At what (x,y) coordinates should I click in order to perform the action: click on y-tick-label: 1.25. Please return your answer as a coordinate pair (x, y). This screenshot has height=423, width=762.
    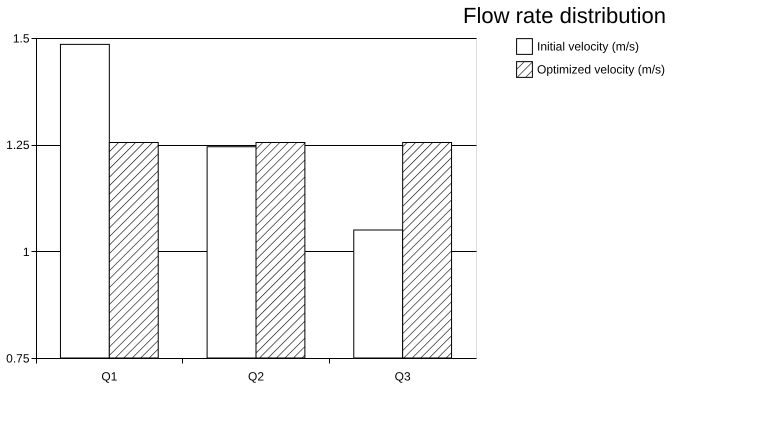
    Looking at the image, I should click on (18, 145).